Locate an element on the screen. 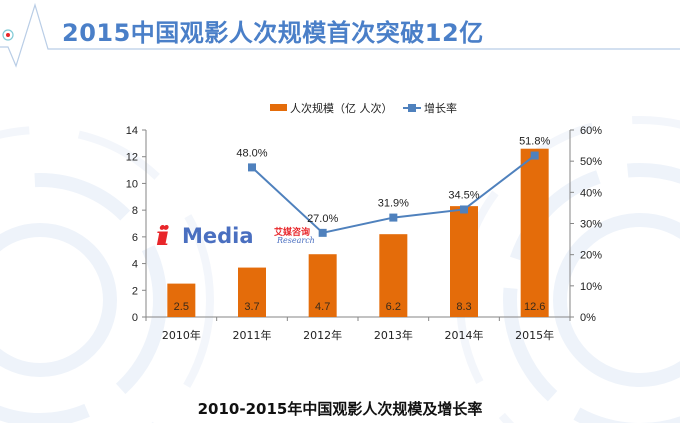 The height and width of the screenshot is (423, 680). y-right-tick-label: 20% is located at coordinates (591, 256).